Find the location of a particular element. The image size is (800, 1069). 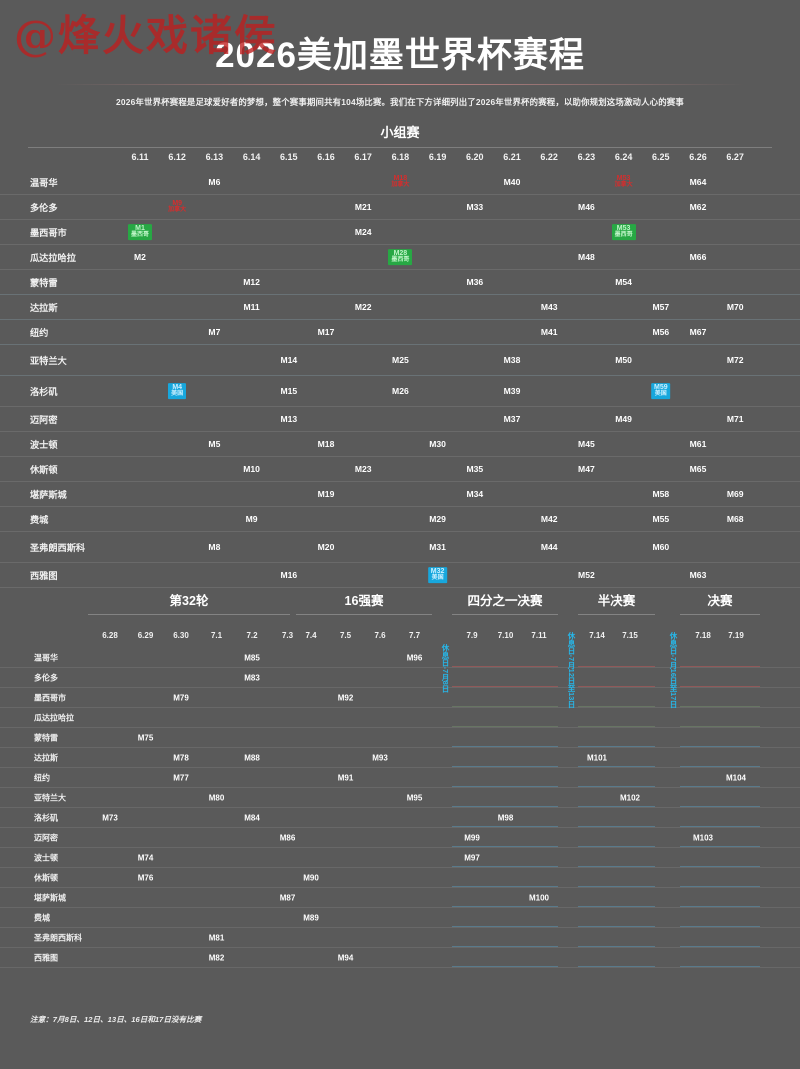

match-cell: M90 is located at coordinates (311, 877).